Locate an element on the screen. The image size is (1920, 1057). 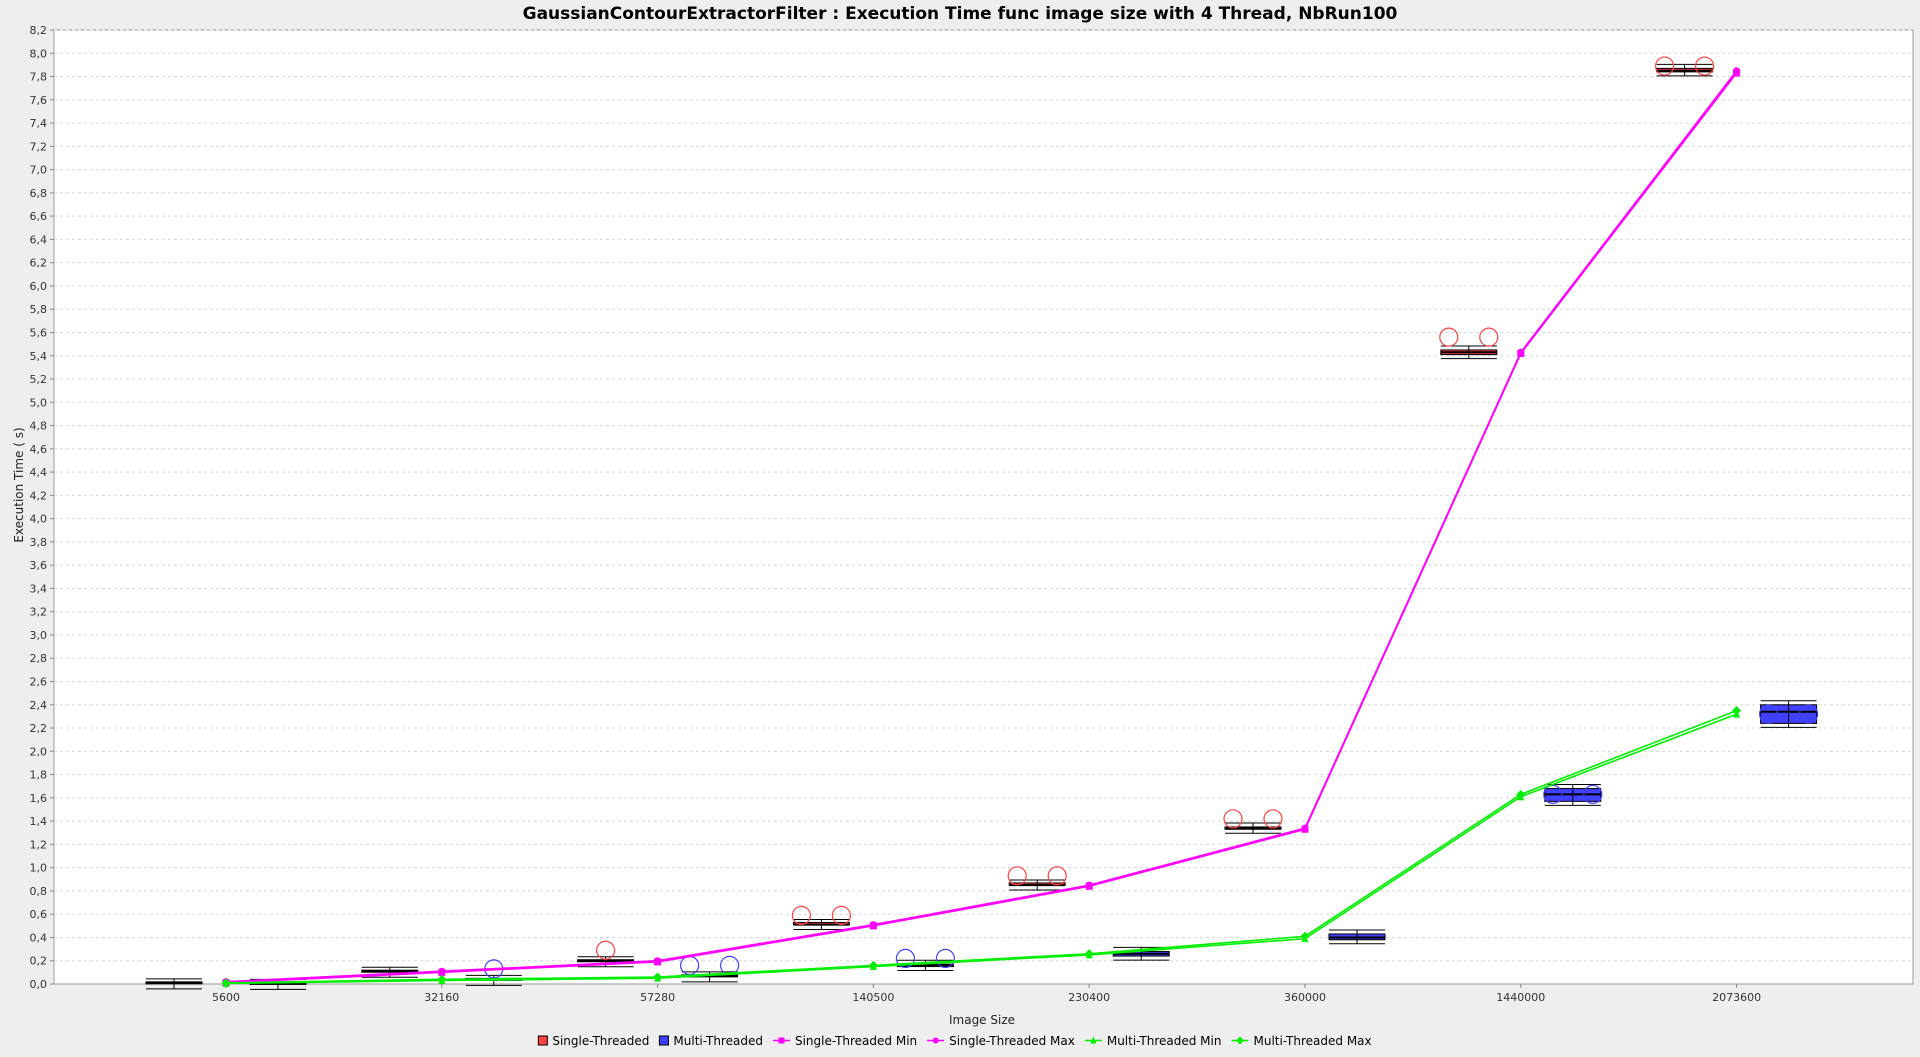
y-tick-label: 2,8 is located at coordinates (39, 658).